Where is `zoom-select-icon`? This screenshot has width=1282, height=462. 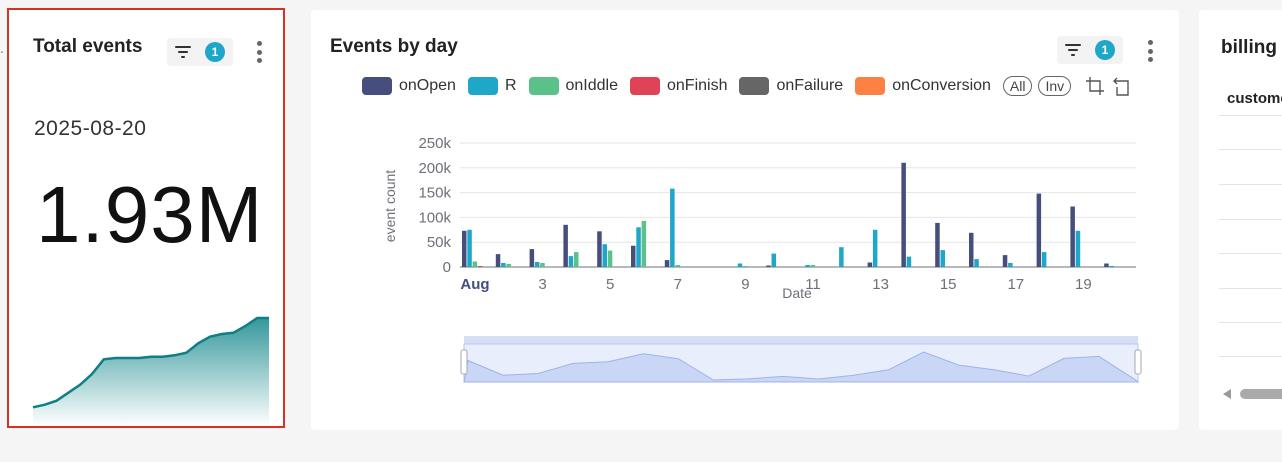
zoom-select-icon is located at coordinates (1095, 86).